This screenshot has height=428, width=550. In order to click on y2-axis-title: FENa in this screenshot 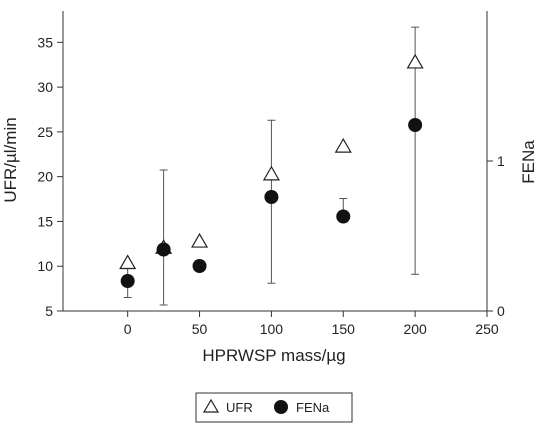, I will do `click(528, 162)`.